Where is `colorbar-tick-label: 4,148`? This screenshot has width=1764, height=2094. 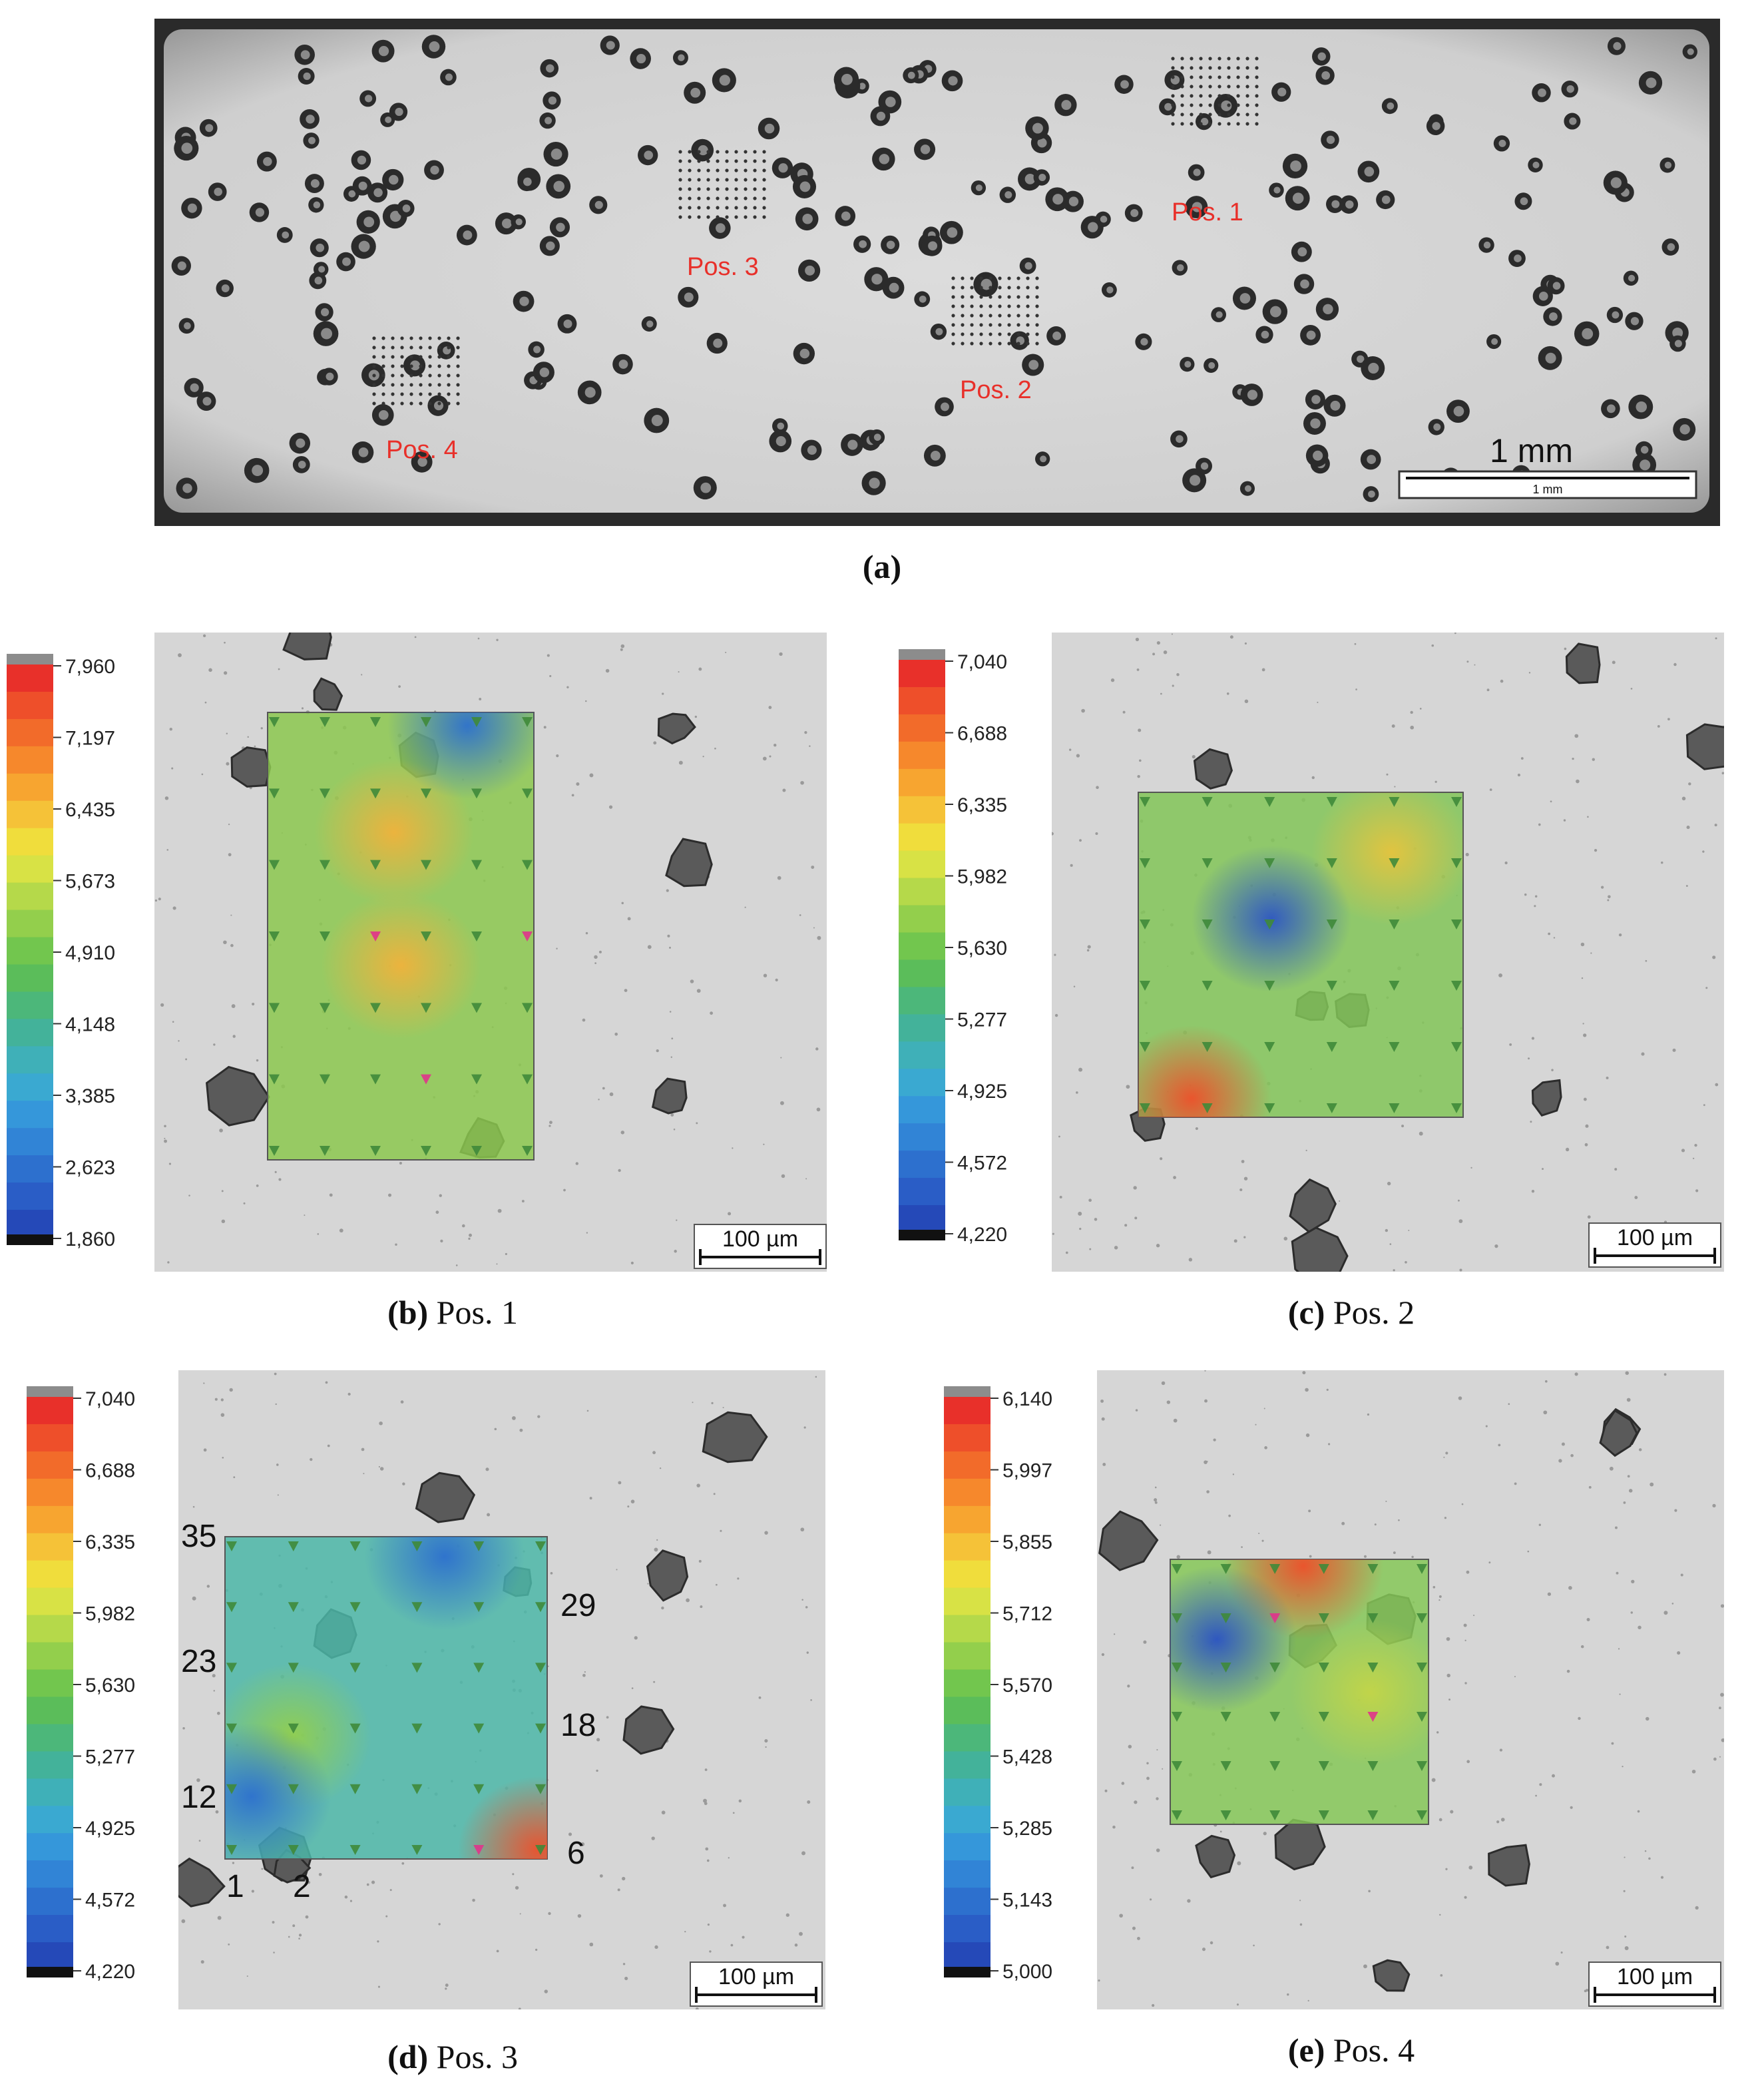
colorbar-tick-label: 4,148 is located at coordinates (90, 1025).